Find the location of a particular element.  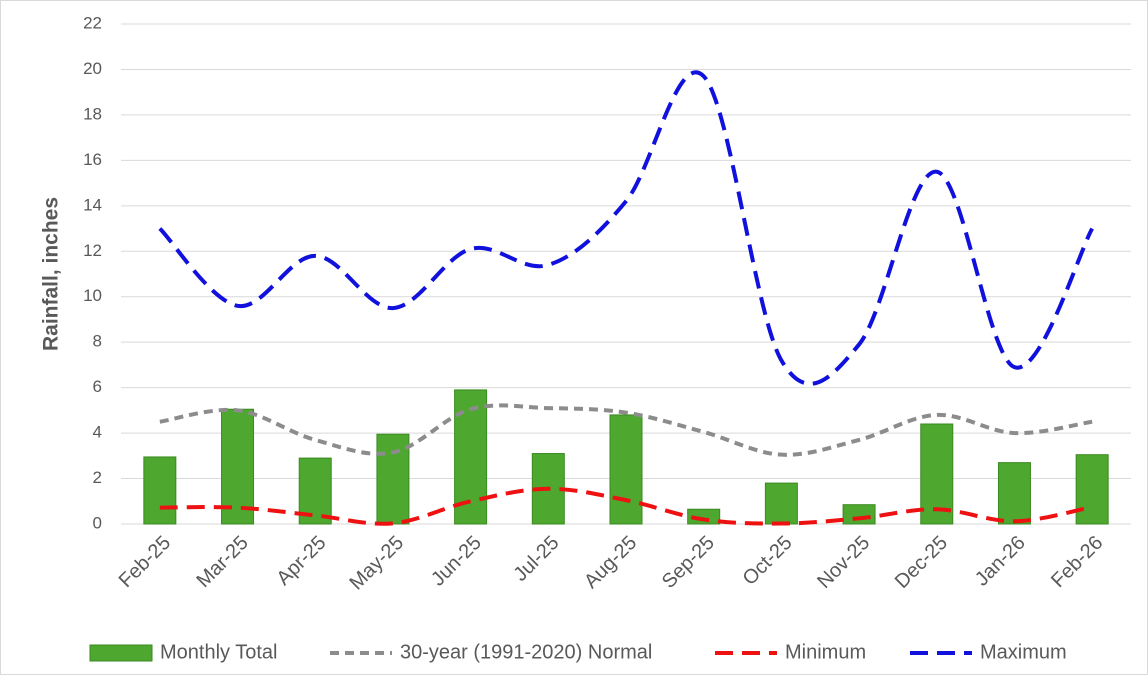

legend-label: 30-year (1991-2020) Normal is located at coordinates (526, 652).